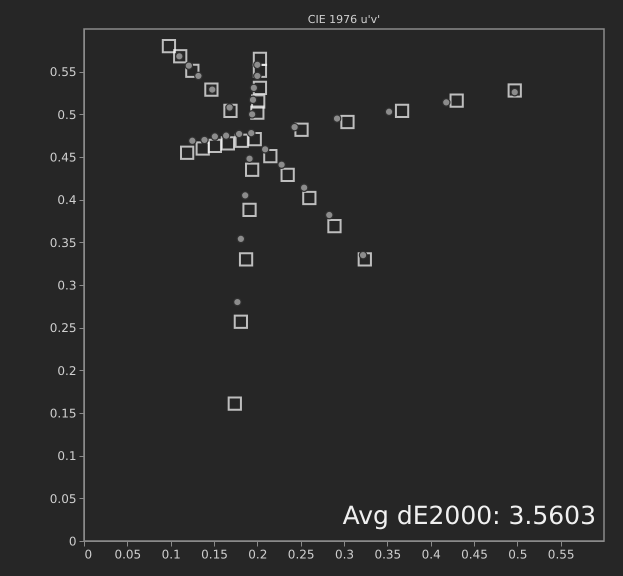 The height and width of the screenshot is (576, 623). I want to click on x-tick-label: 0.45, so click(474, 555).